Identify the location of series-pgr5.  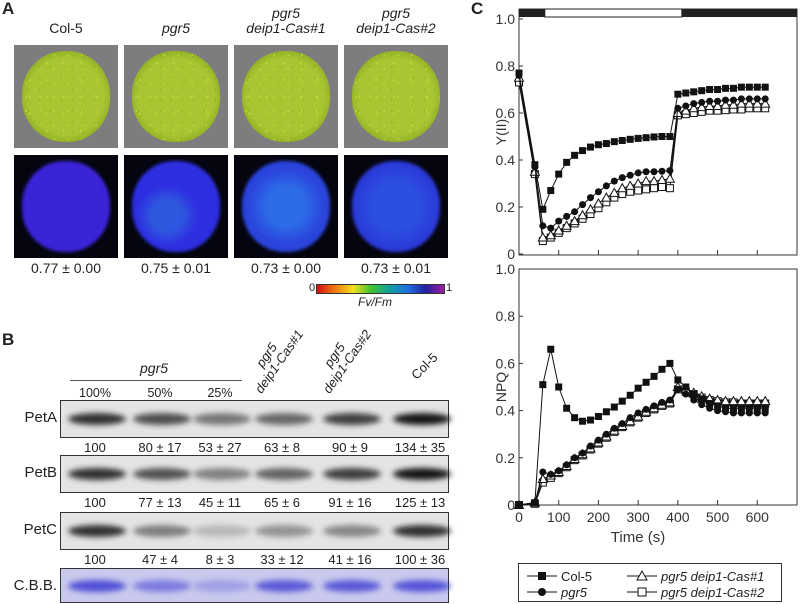
(642, 151).